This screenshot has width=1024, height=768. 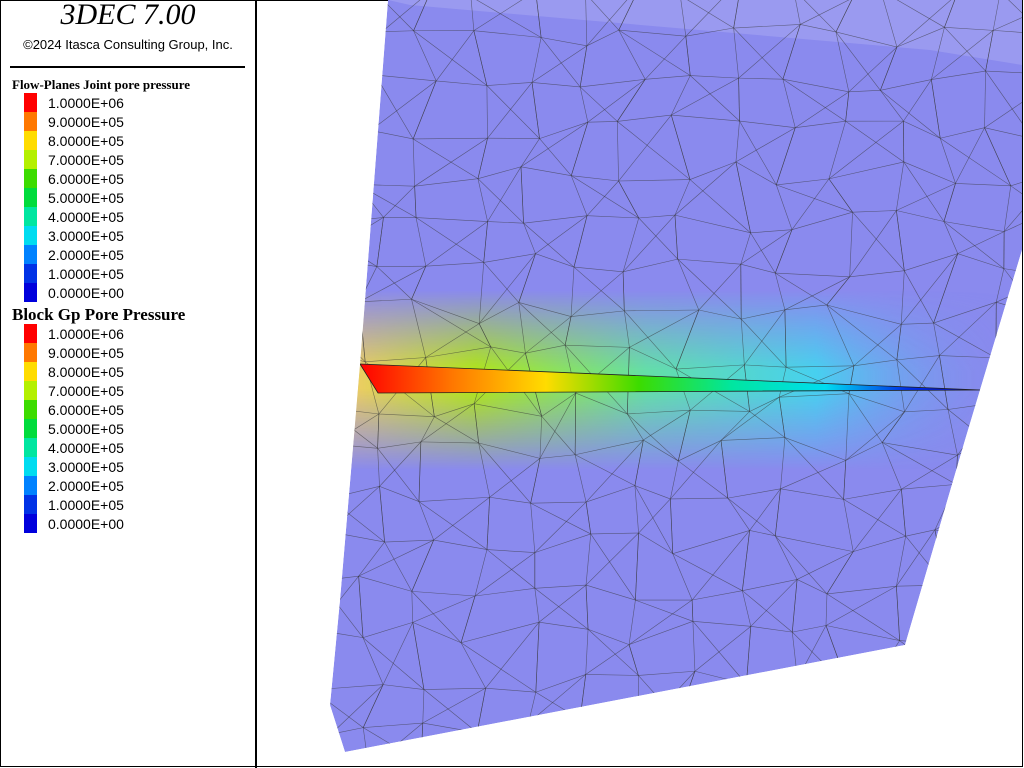 I want to click on legend-title: Block Gp Pore Pressure, so click(x=99, y=314).